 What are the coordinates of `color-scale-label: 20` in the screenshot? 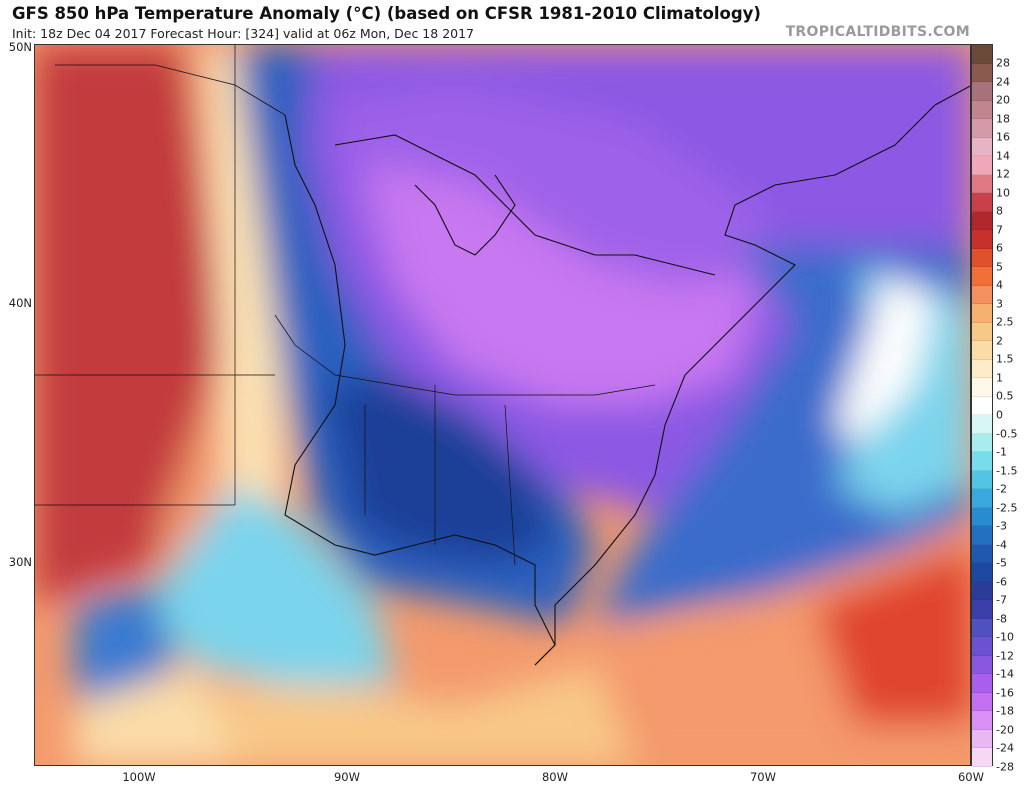 It's located at (1003, 100).